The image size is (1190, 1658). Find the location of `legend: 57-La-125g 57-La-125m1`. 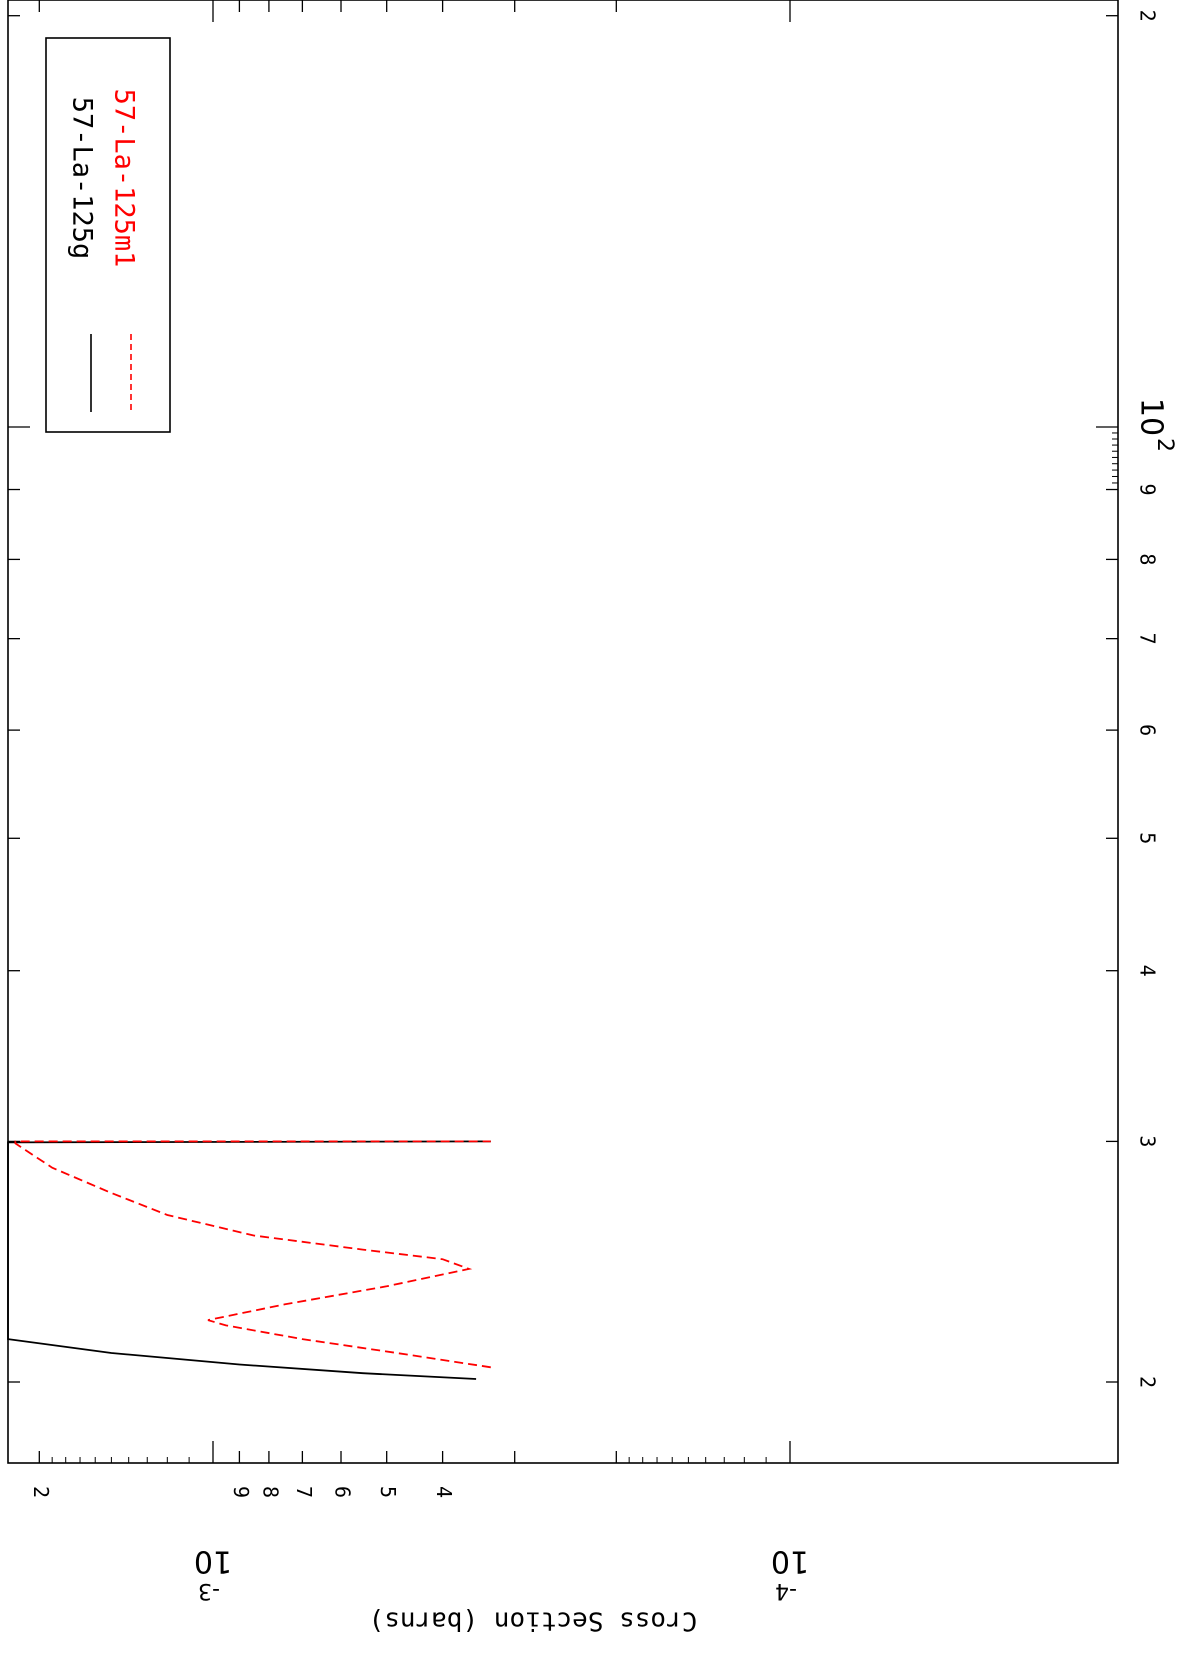

legend: 57-La-125g 57-La-125m1 is located at coordinates (108, 235).